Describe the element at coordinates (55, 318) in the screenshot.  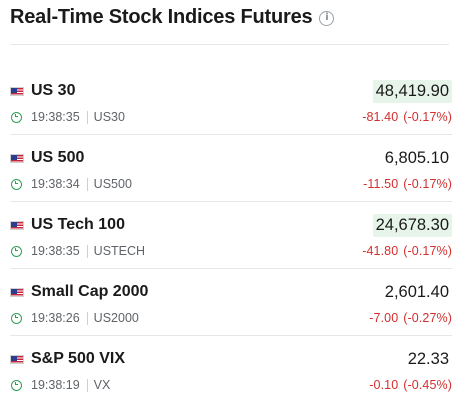
I see `index-time: 19:38:26` at that location.